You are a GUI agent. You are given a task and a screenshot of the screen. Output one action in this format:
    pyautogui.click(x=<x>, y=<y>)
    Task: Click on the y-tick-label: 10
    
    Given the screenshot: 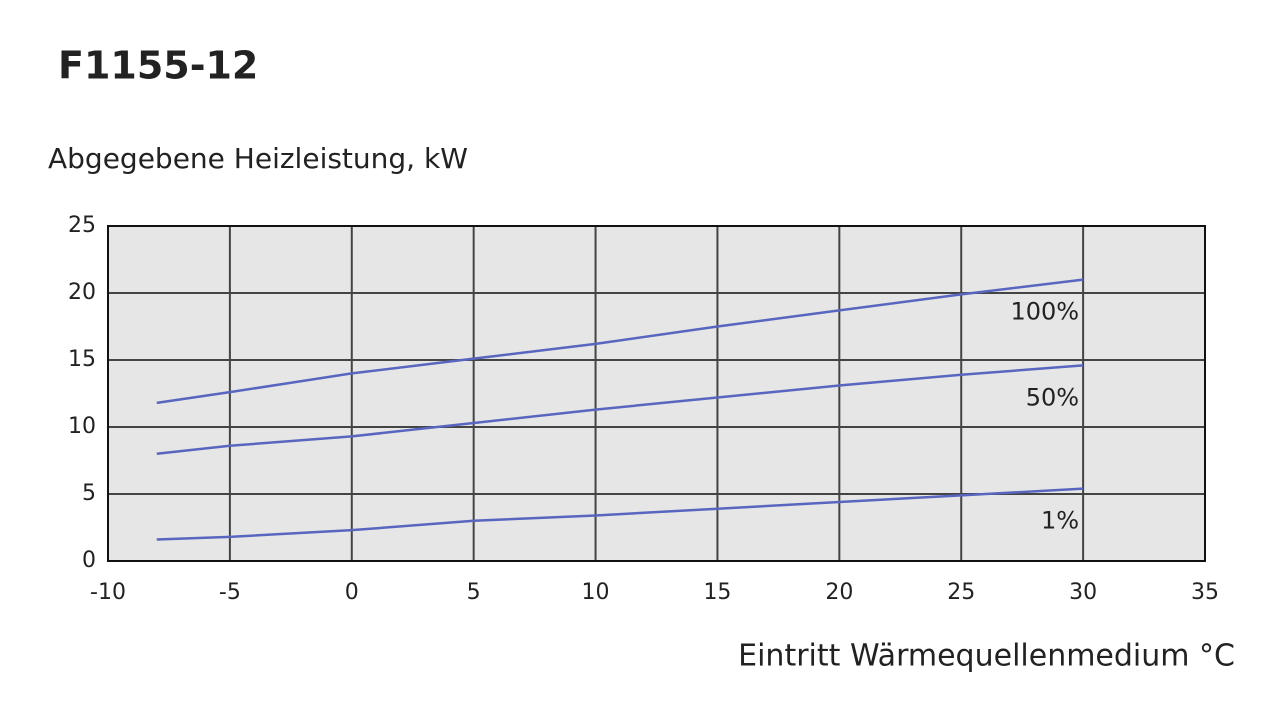 What is the action you would take?
    pyautogui.click(x=82, y=426)
    